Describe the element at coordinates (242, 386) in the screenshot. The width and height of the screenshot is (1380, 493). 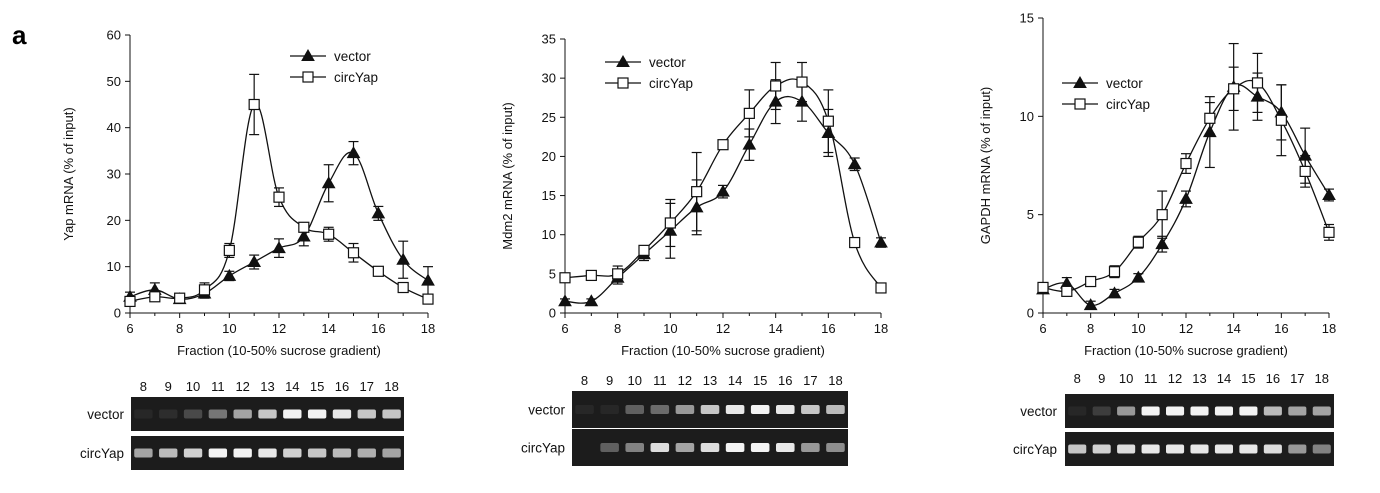
I see `gel-lane-label: 12` at that location.